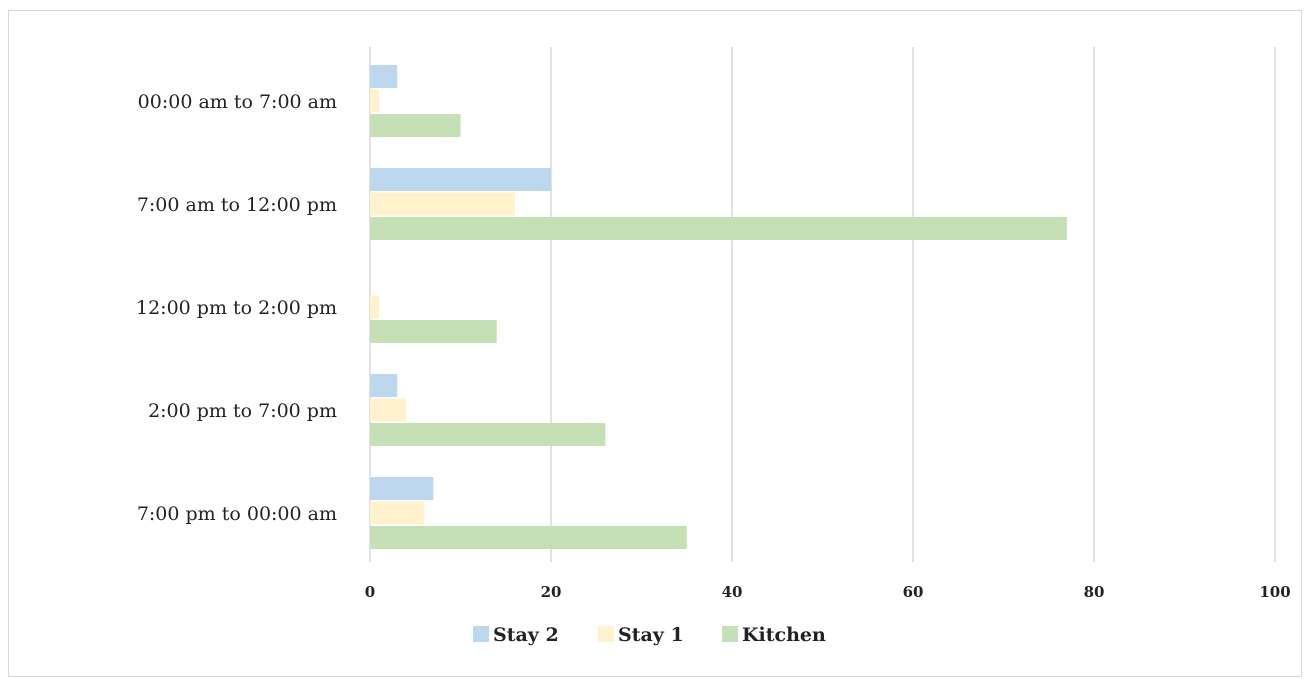 Image resolution: width=1304 pixels, height=679 pixels. Describe the element at coordinates (415, 125) in the screenshot. I see `bar-kitchen-00-00-am-to-7-00-am` at that location.